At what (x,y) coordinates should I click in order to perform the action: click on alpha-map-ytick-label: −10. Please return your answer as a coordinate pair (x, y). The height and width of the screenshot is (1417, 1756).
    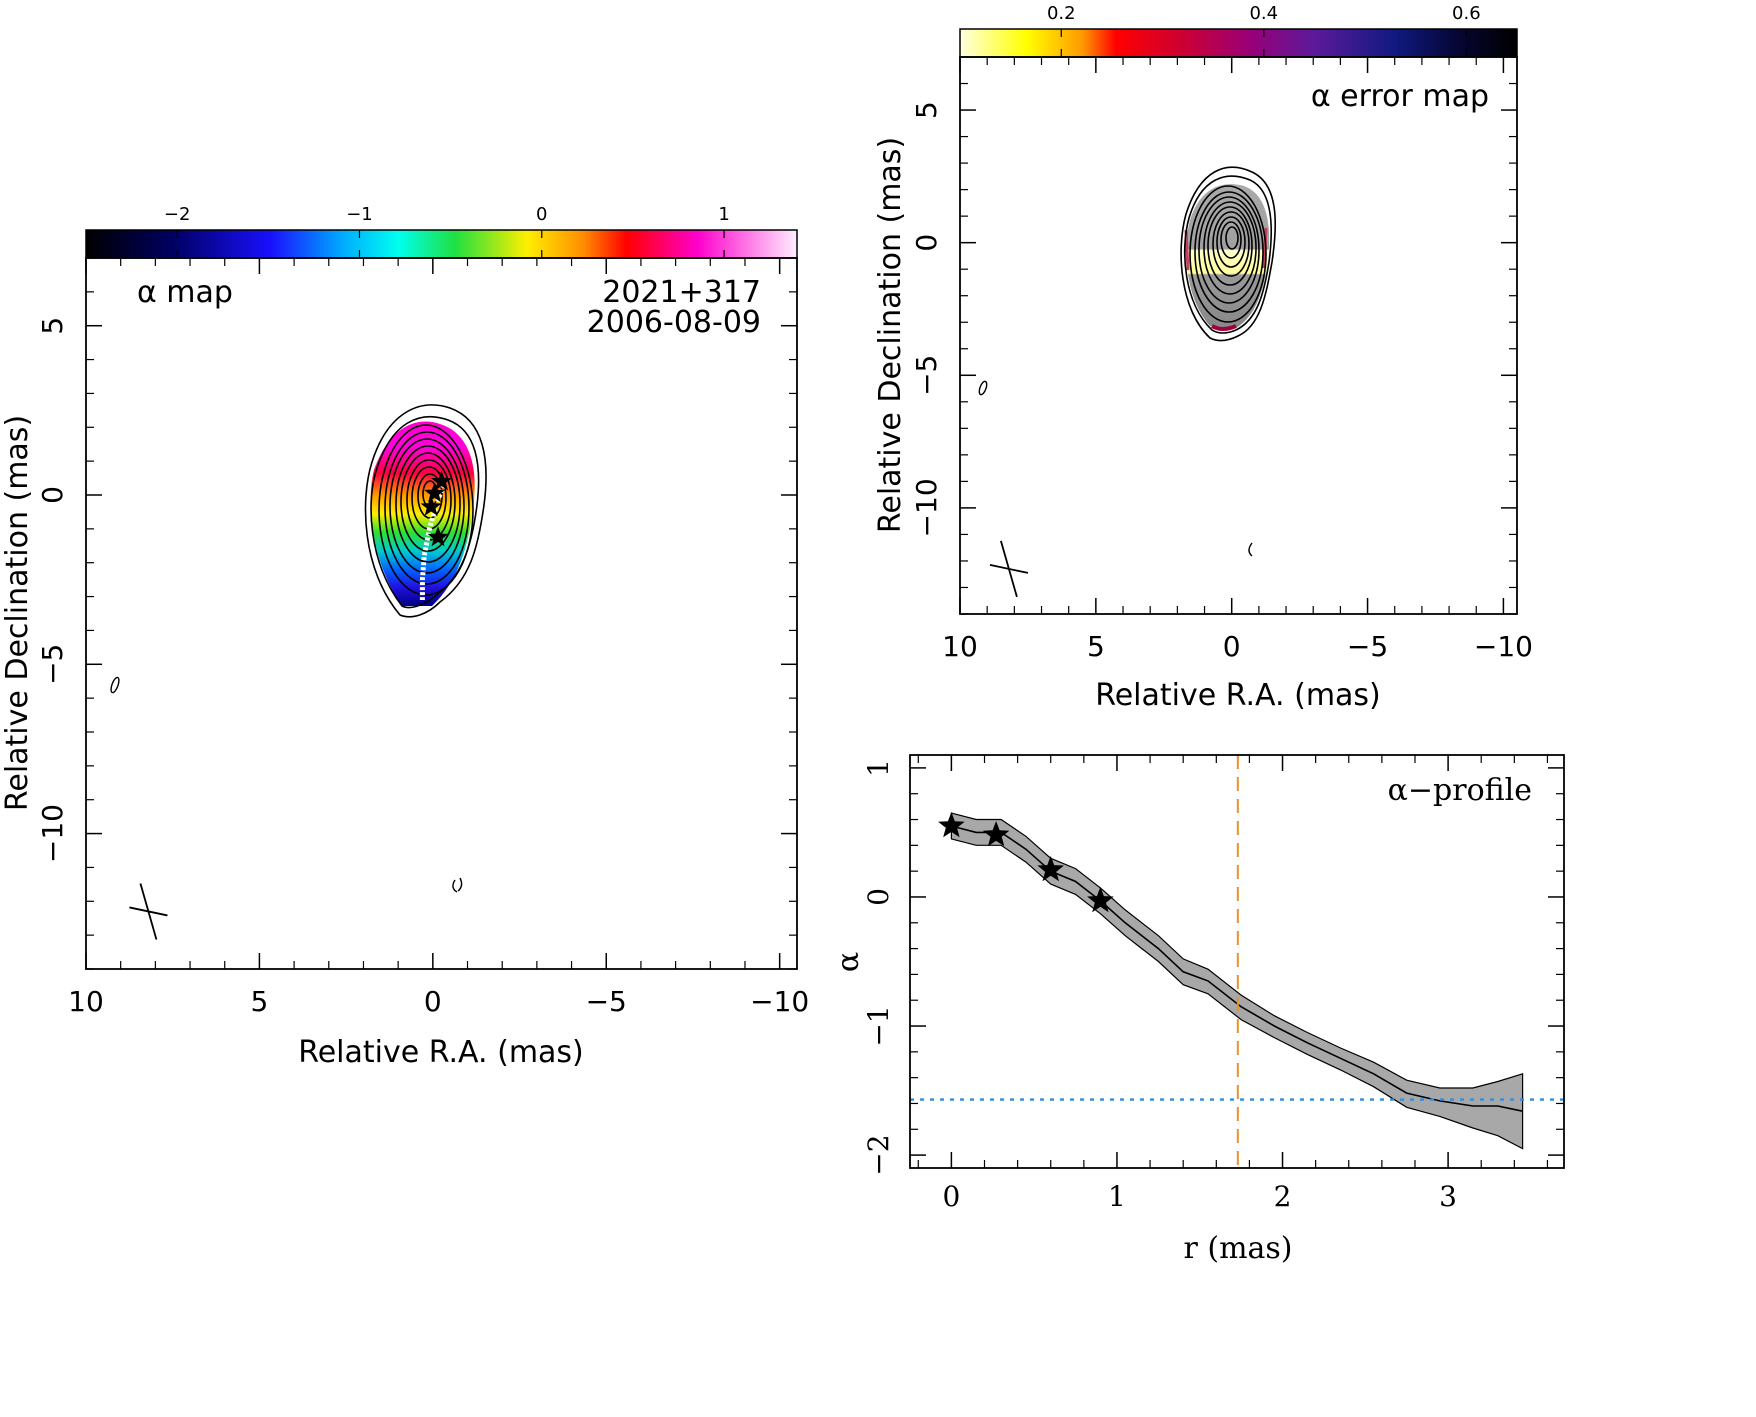
    Looking at the image, I should click on (52, 833).